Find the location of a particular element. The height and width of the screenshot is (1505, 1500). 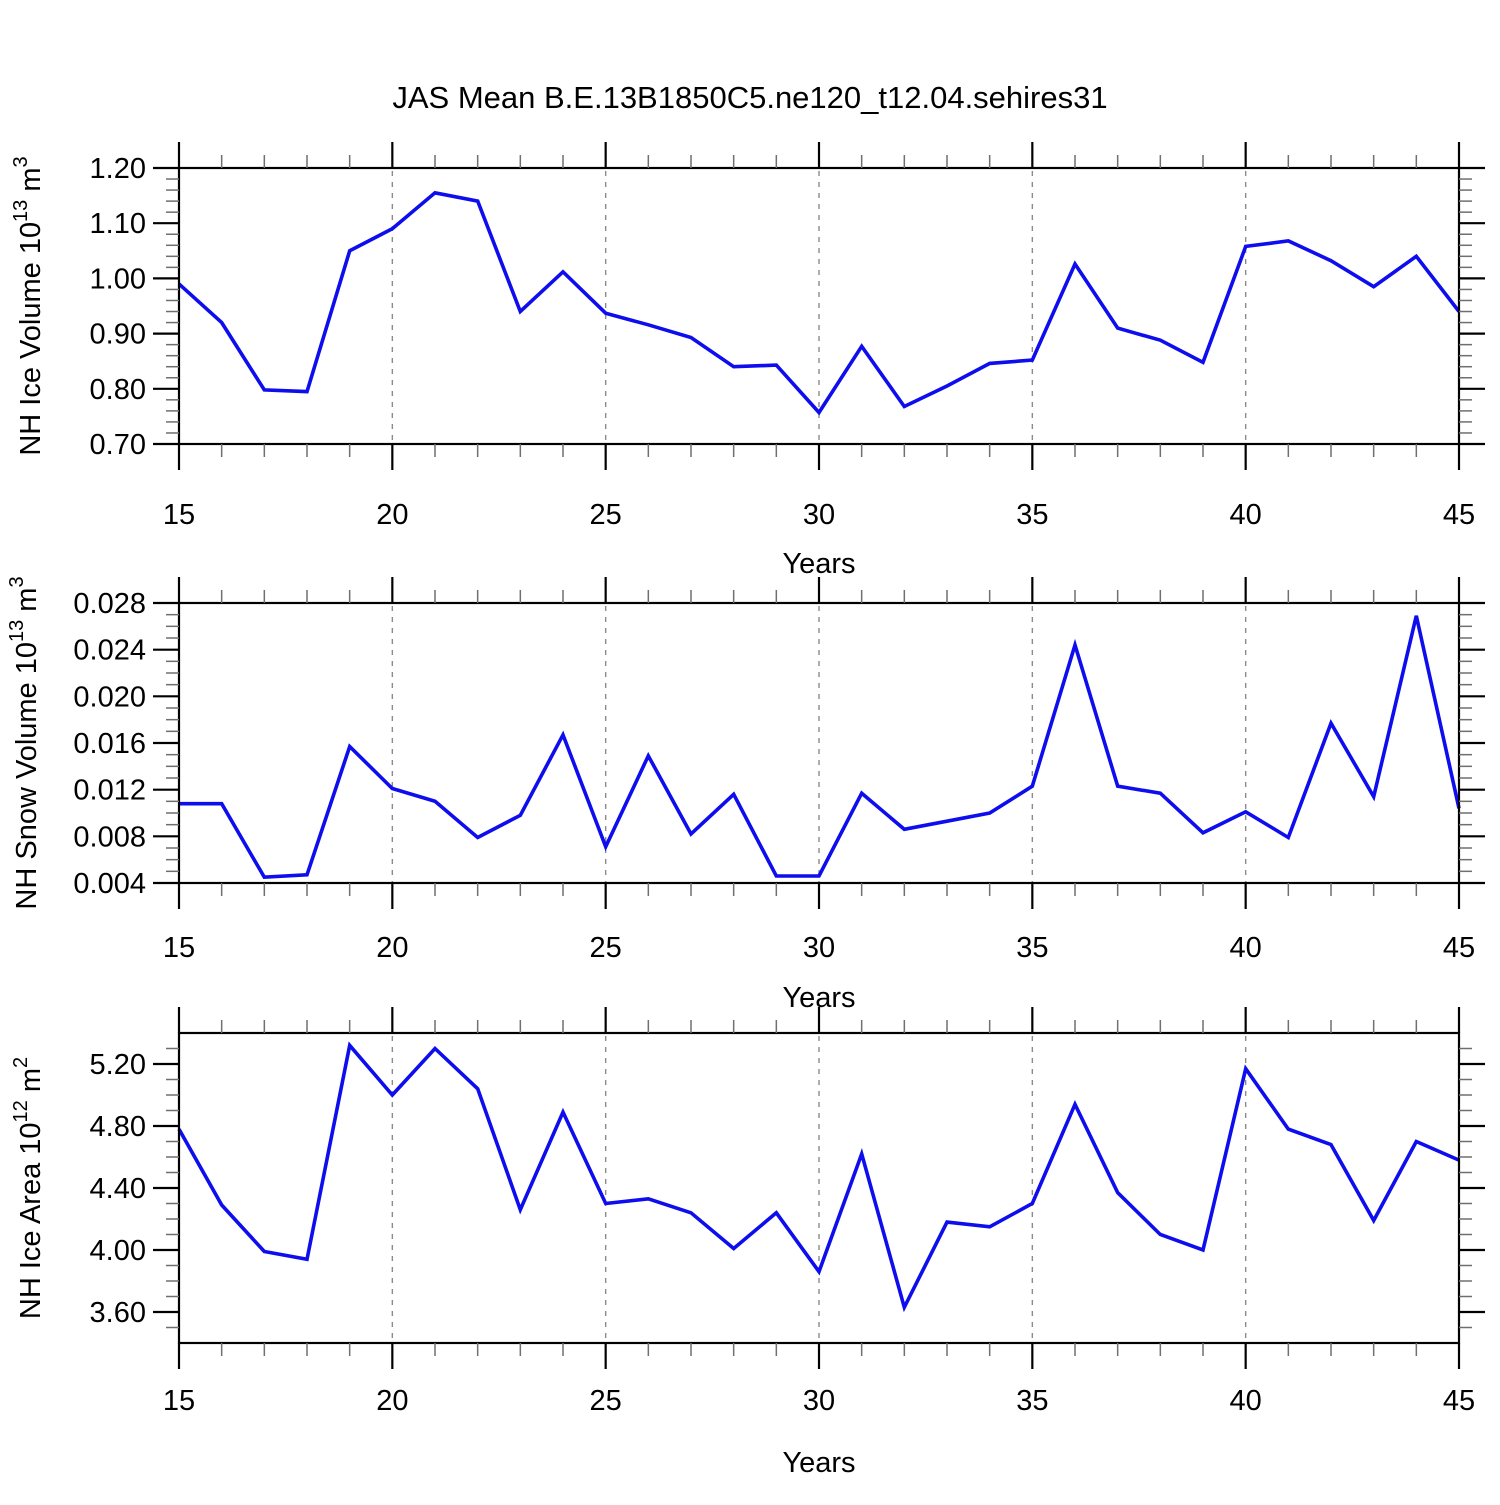

panel2-yaxis-title-part: 3 is located at coordinates (17, 581).